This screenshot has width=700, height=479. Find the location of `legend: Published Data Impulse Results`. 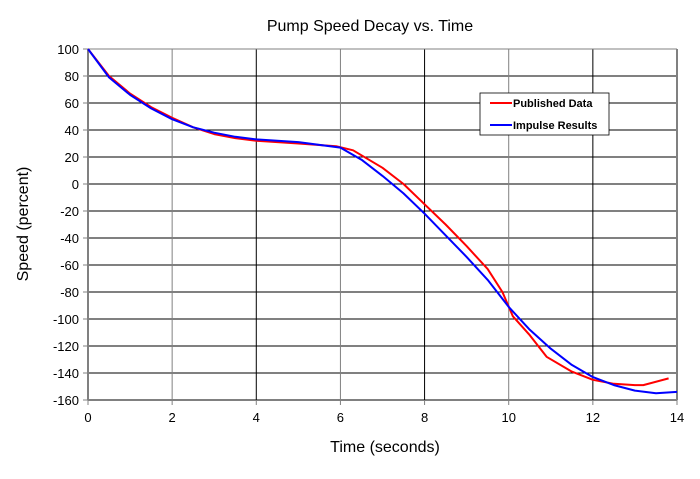

legend: Published Data Impulse Results is located at coordinates (544, 114).